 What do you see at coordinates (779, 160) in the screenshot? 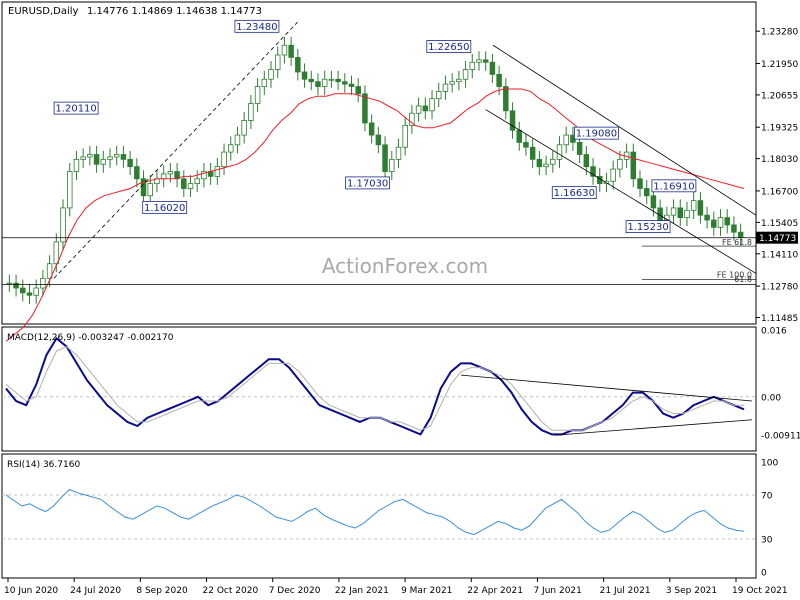
I see `price-tick-label: 1.18030` at bounding box center [779, 160].